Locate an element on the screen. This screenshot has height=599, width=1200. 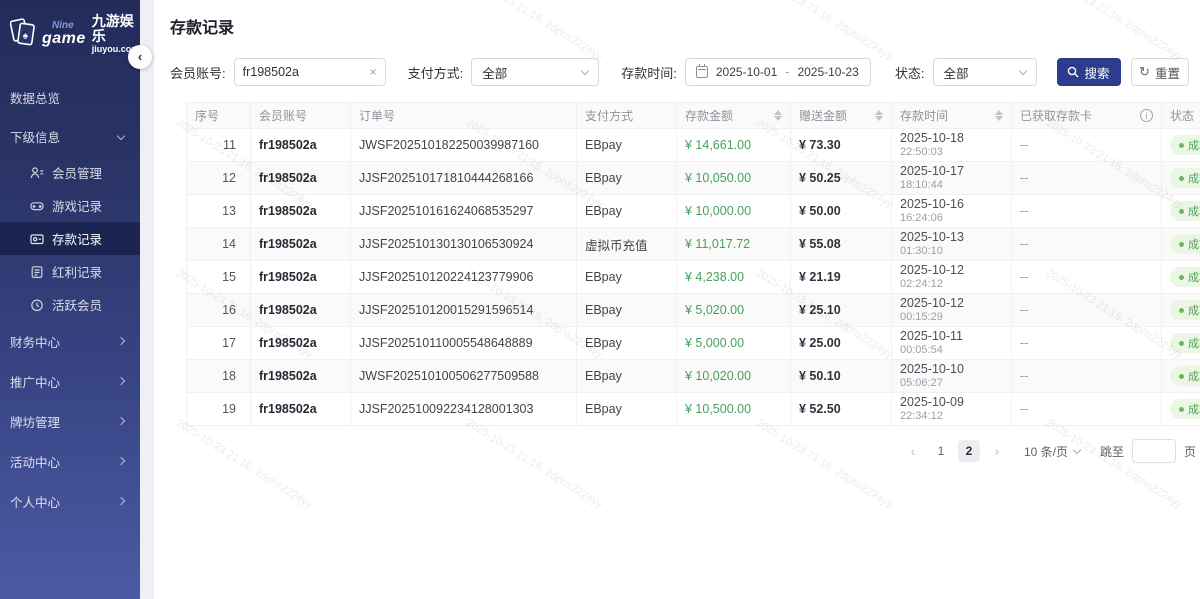
account-filter-label: 会员账号: is located at coordinates (198, 73).